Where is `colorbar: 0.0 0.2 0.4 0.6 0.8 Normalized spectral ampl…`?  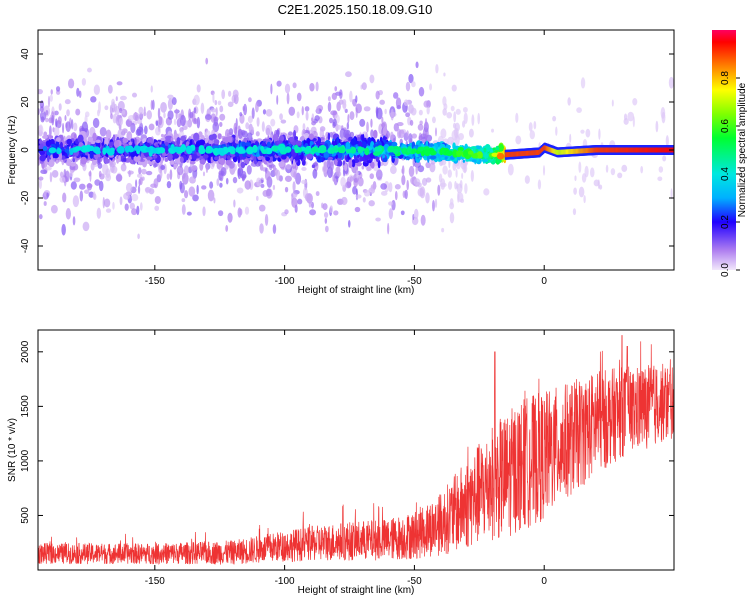 colorbar: 0.0 0.2 0.4 0.6 0.8 Normalized spectral ampl… is located at coordinates (730, 153).